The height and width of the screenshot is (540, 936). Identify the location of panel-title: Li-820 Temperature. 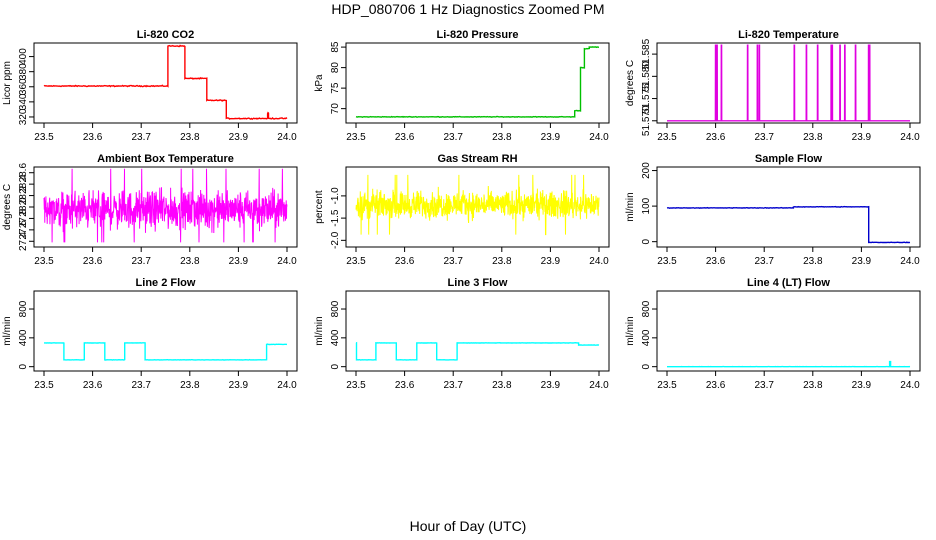
(788, 35).